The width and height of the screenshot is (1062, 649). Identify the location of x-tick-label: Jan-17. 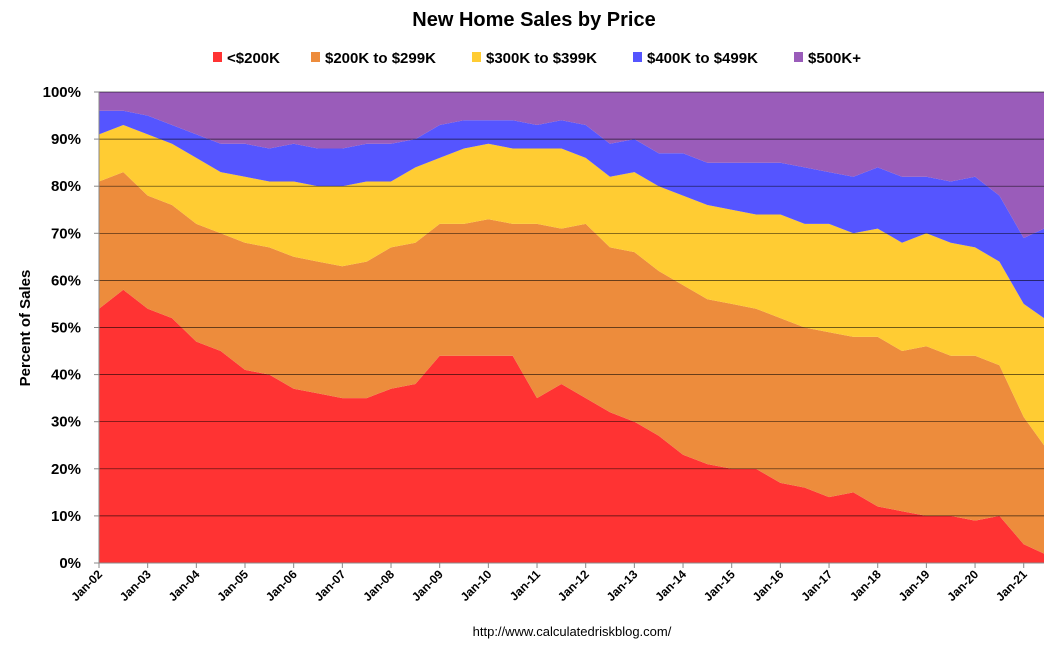
(816, 585).